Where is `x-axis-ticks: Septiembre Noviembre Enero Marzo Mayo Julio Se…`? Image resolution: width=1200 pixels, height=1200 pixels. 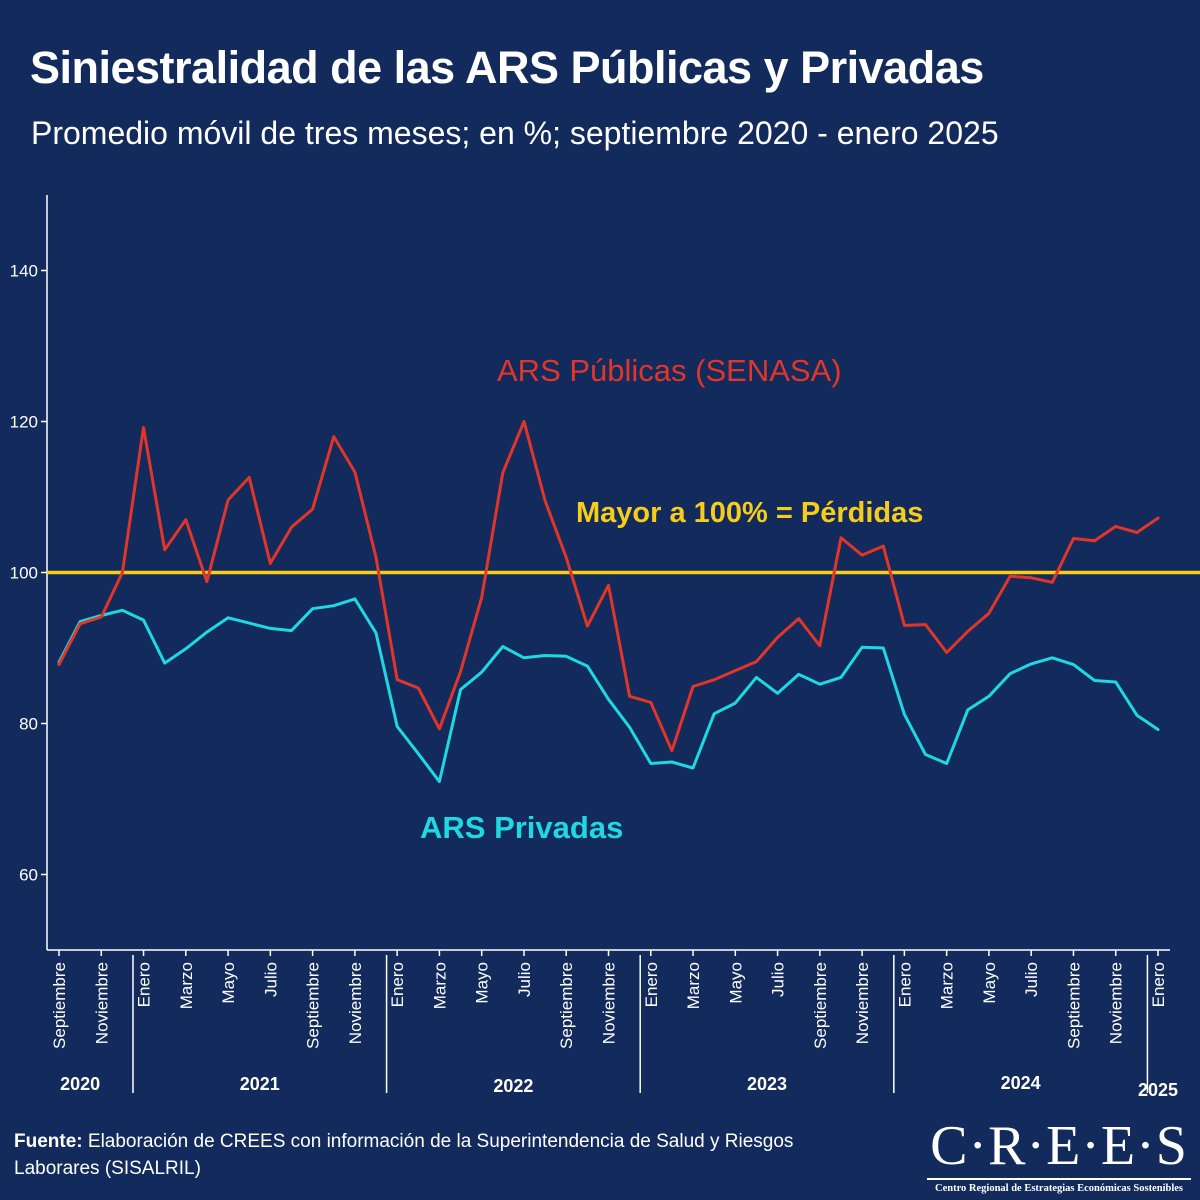
x-axis-ticks: Septiembre Noviembre Enero Marzo Mayo Julio Se… is located at coordinates (609, 999).